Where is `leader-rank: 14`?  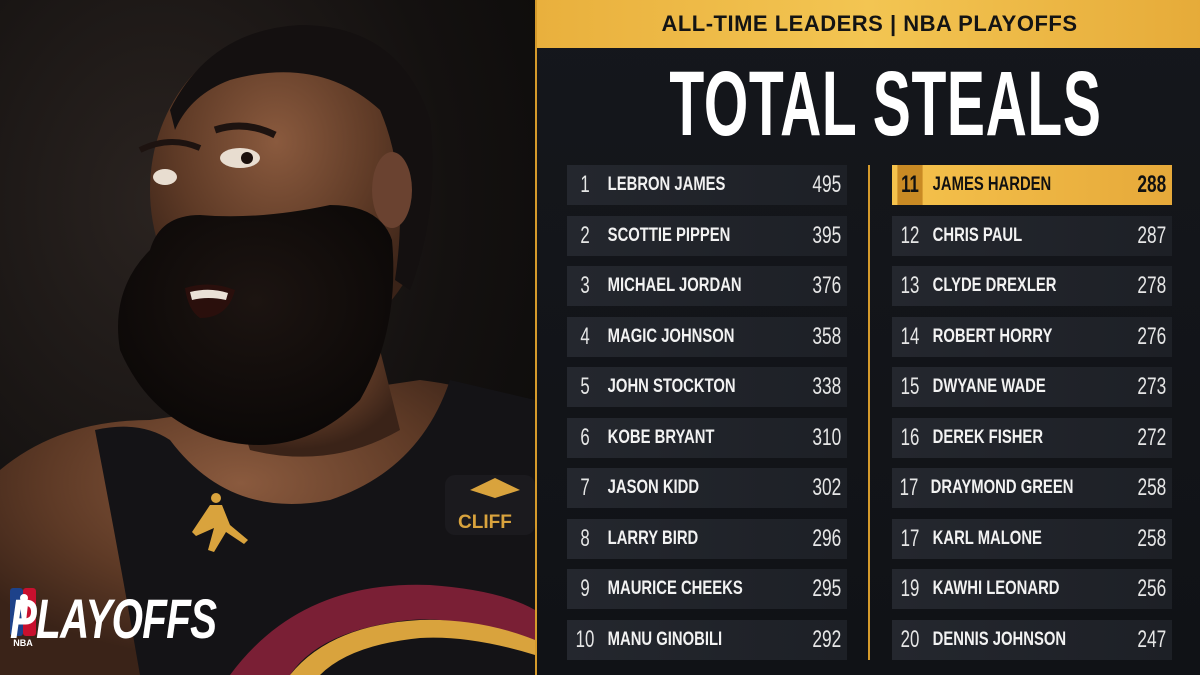 leader-rank: 14 is located at coordinates (910, 336).